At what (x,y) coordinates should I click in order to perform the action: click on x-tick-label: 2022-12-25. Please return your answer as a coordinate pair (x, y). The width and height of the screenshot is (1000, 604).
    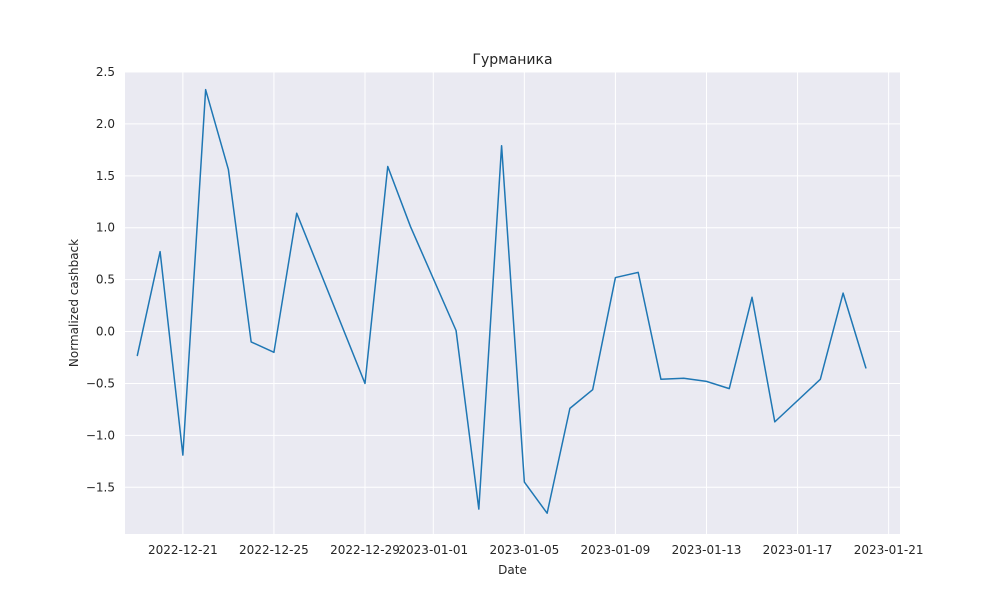
    Looking at the image, I should click on (274, 550).